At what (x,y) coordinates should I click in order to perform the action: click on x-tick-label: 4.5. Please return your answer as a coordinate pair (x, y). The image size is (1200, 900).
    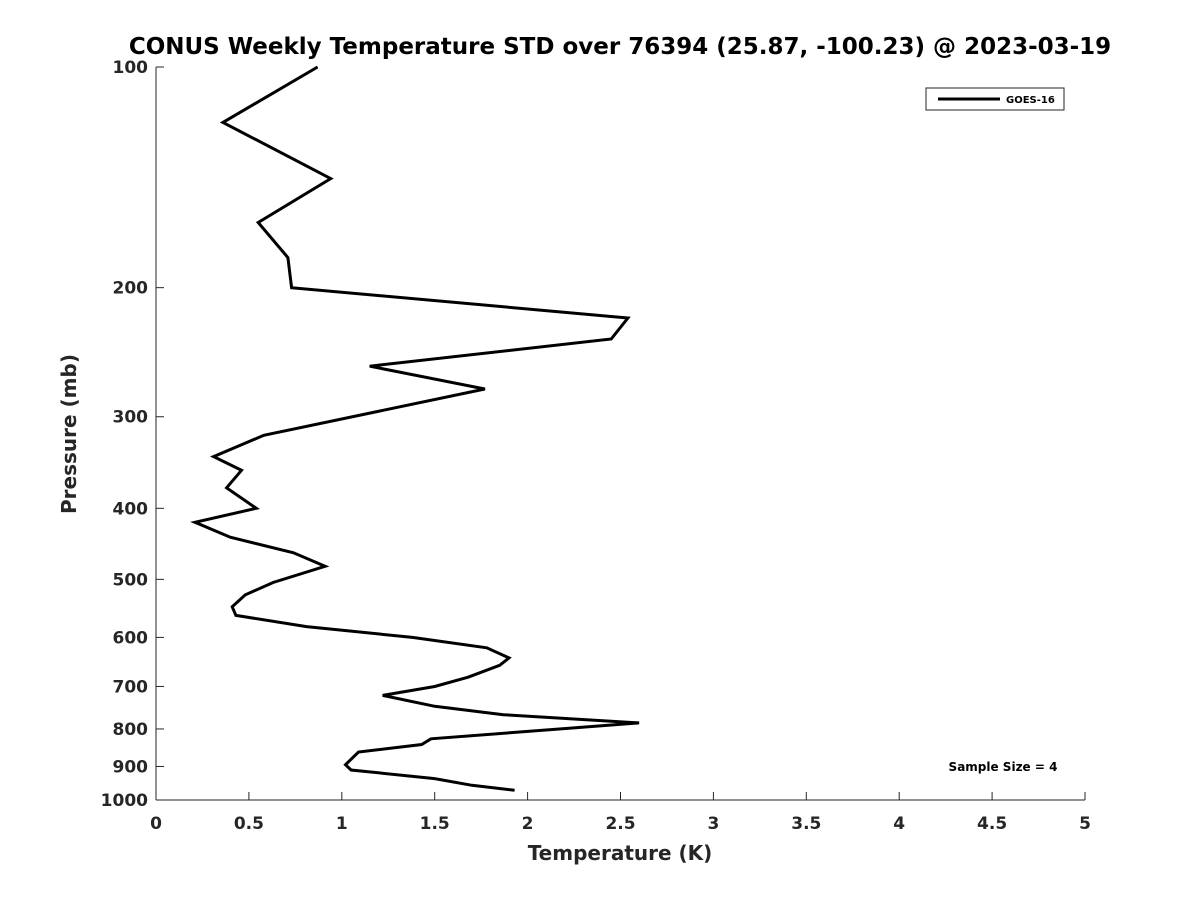
    Looking at the image, I should click on (992, 824).